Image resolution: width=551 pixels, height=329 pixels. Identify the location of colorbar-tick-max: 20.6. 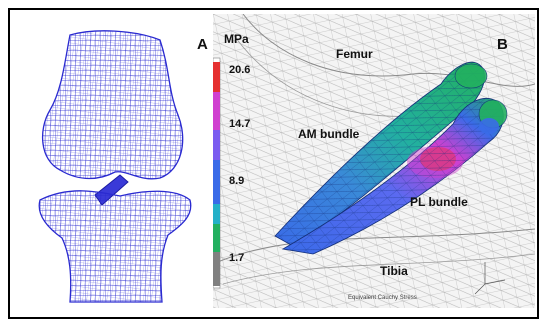
(240, 70).